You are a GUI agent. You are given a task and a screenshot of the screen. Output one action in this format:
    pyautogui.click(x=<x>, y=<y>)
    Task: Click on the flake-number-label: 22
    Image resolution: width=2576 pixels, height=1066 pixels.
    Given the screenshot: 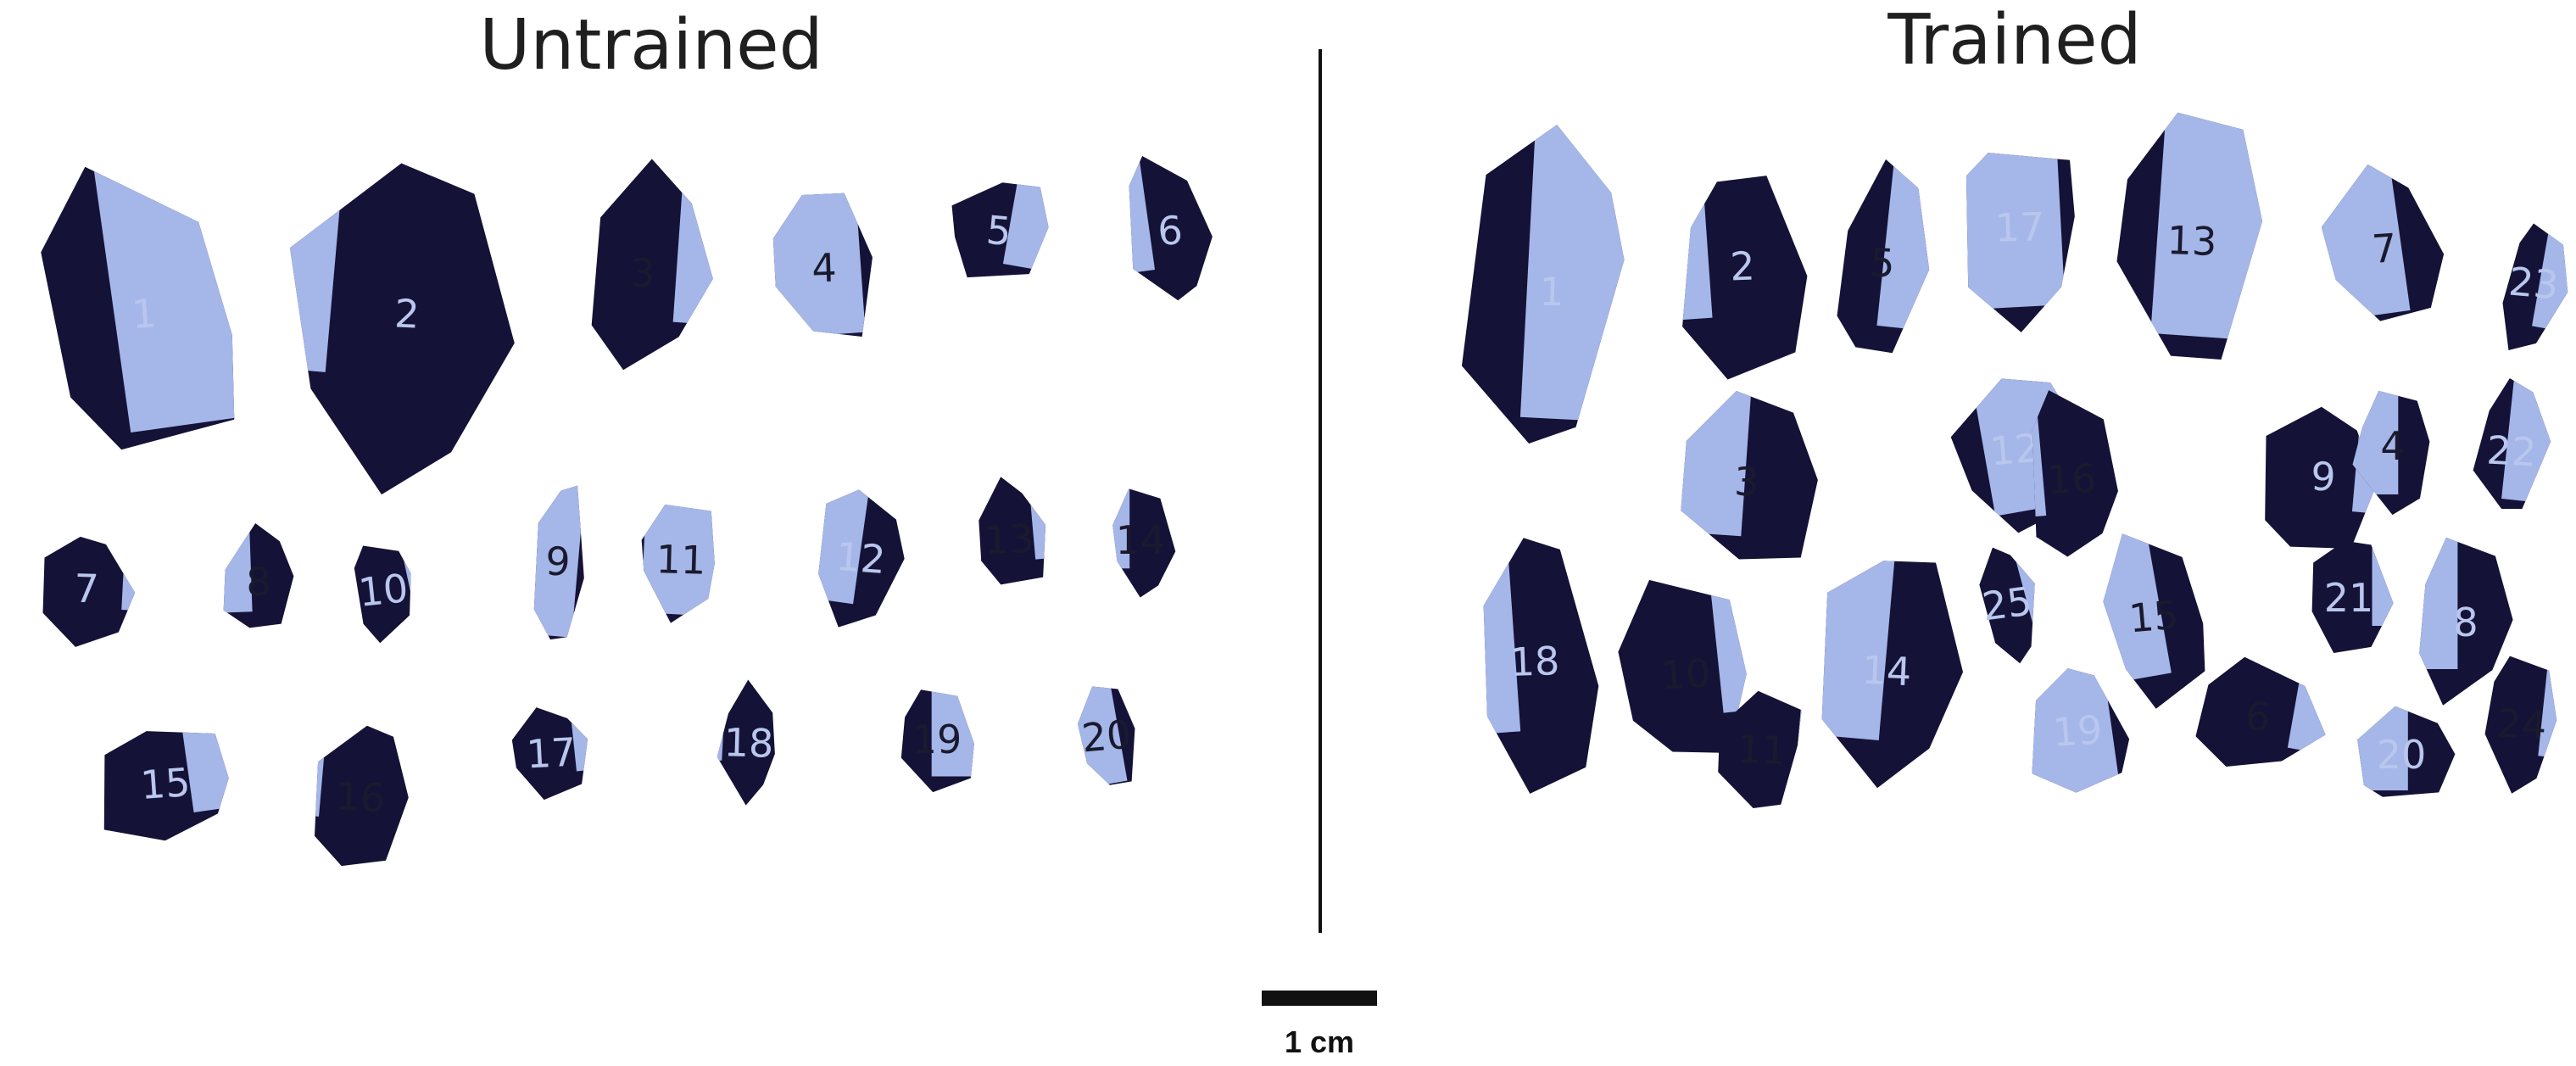 What is the action you would take?
    pyautogui.click(x=2511, y=451)
    